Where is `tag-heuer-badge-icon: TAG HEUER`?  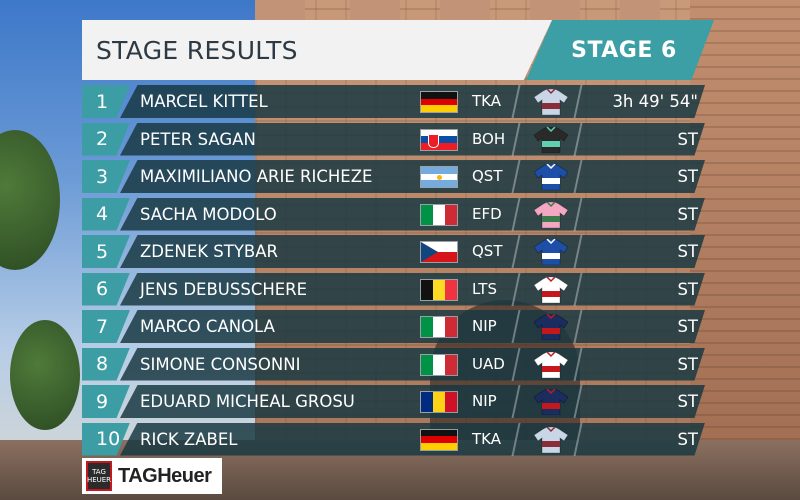 tag-heuer-badge-icon: TAG HEUER is located at coordinates (99, 476).